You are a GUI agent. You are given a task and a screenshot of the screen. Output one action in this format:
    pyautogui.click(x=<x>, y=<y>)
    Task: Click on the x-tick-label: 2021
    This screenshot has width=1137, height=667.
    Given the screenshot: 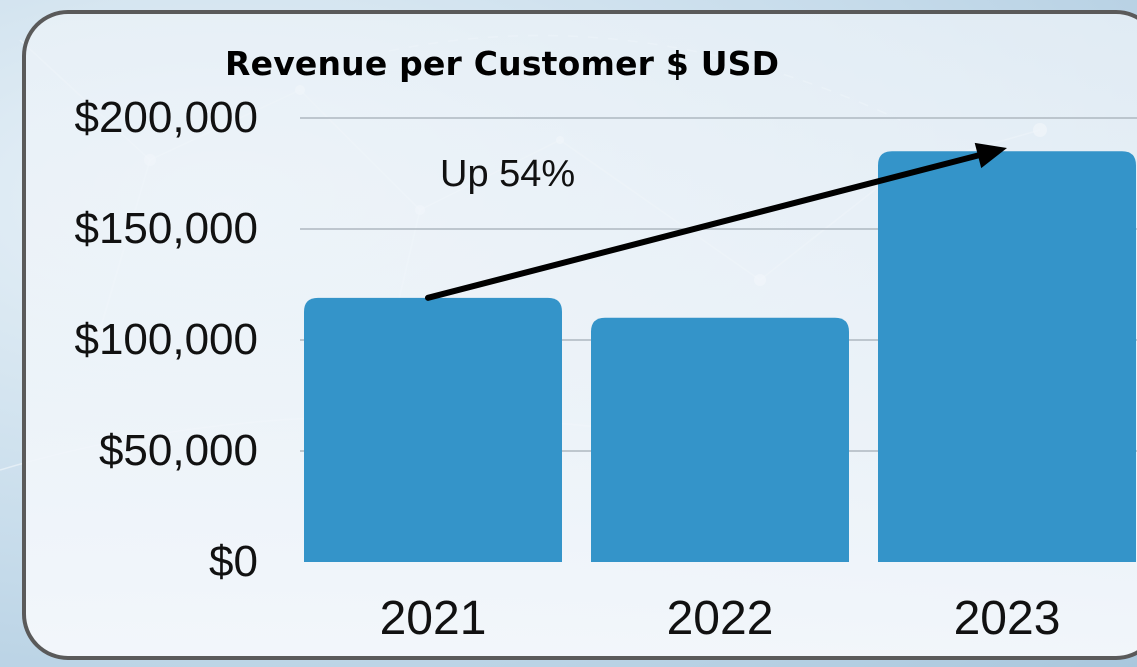 What is the action you would take?
    pyautogui.click(x=433, y=618)
    